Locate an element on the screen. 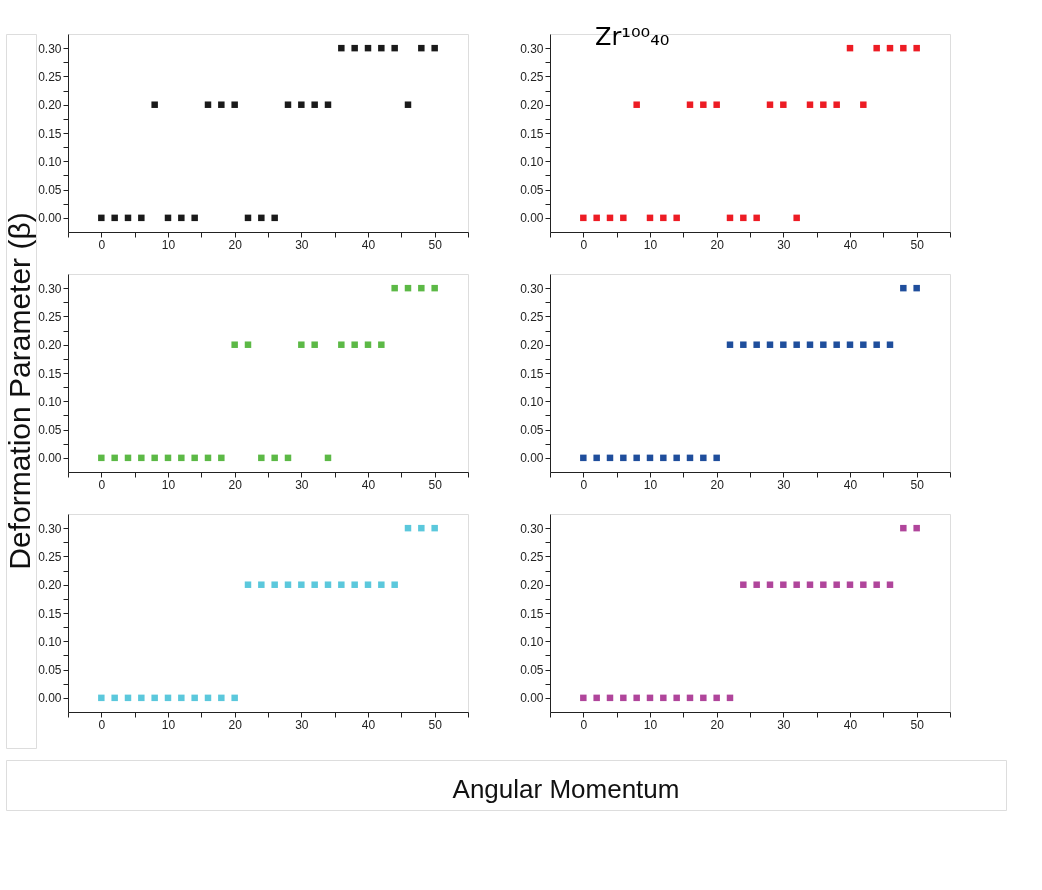  y-tick-label: 0.00 is located at coordinates (50, 458).